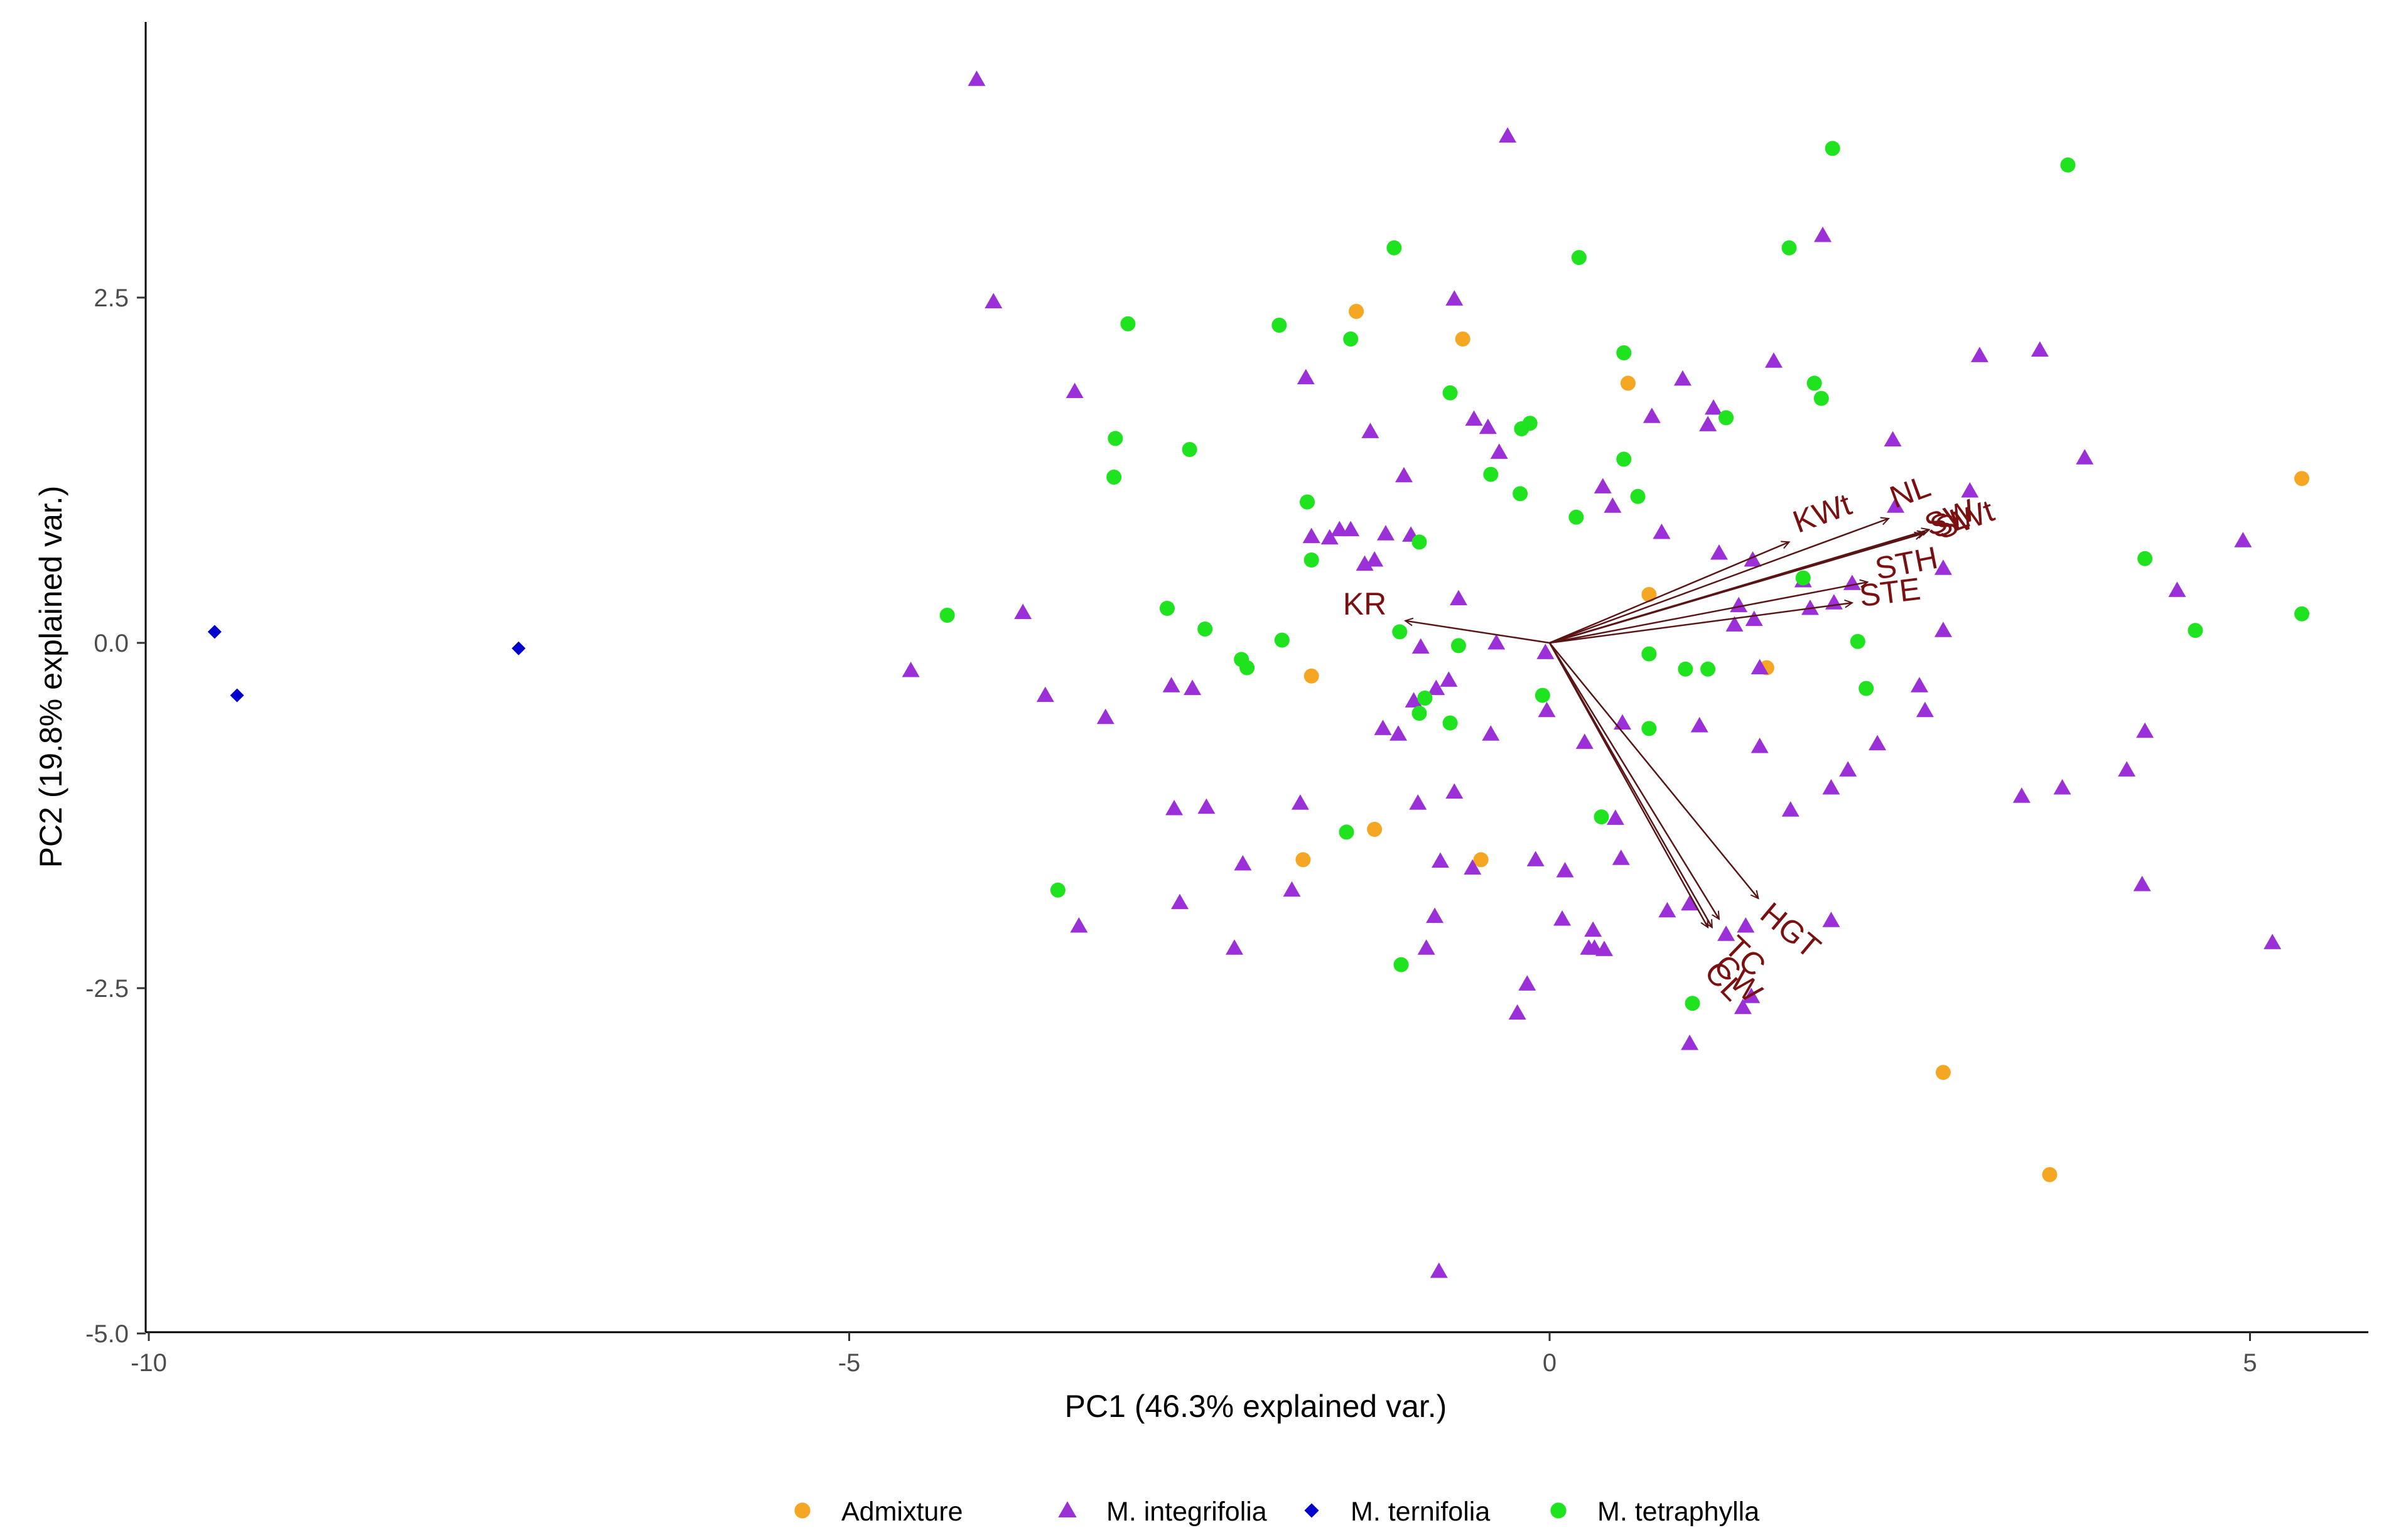  Describe the element at coordinates (1256, 1406) in the screenshot. I see `x-axis-title: PC1 (46.3% explained var.)` at that location.